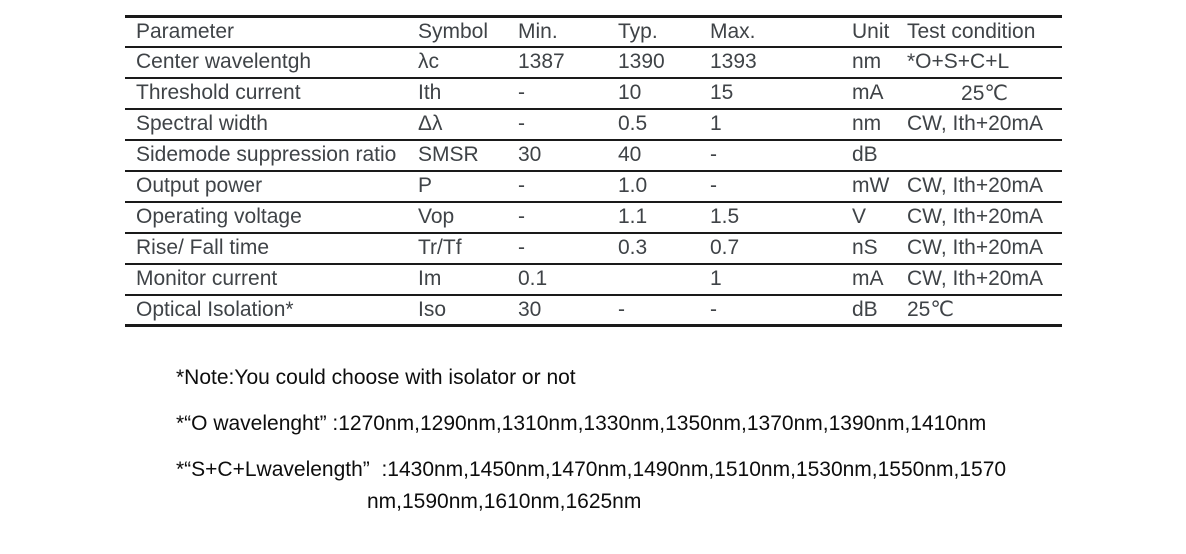 This screenshot has height=554, width=1186. I want to click on table-row: Monitor current Im 0.1 1 mA CW, Ith+20mA, so click(593, 279).